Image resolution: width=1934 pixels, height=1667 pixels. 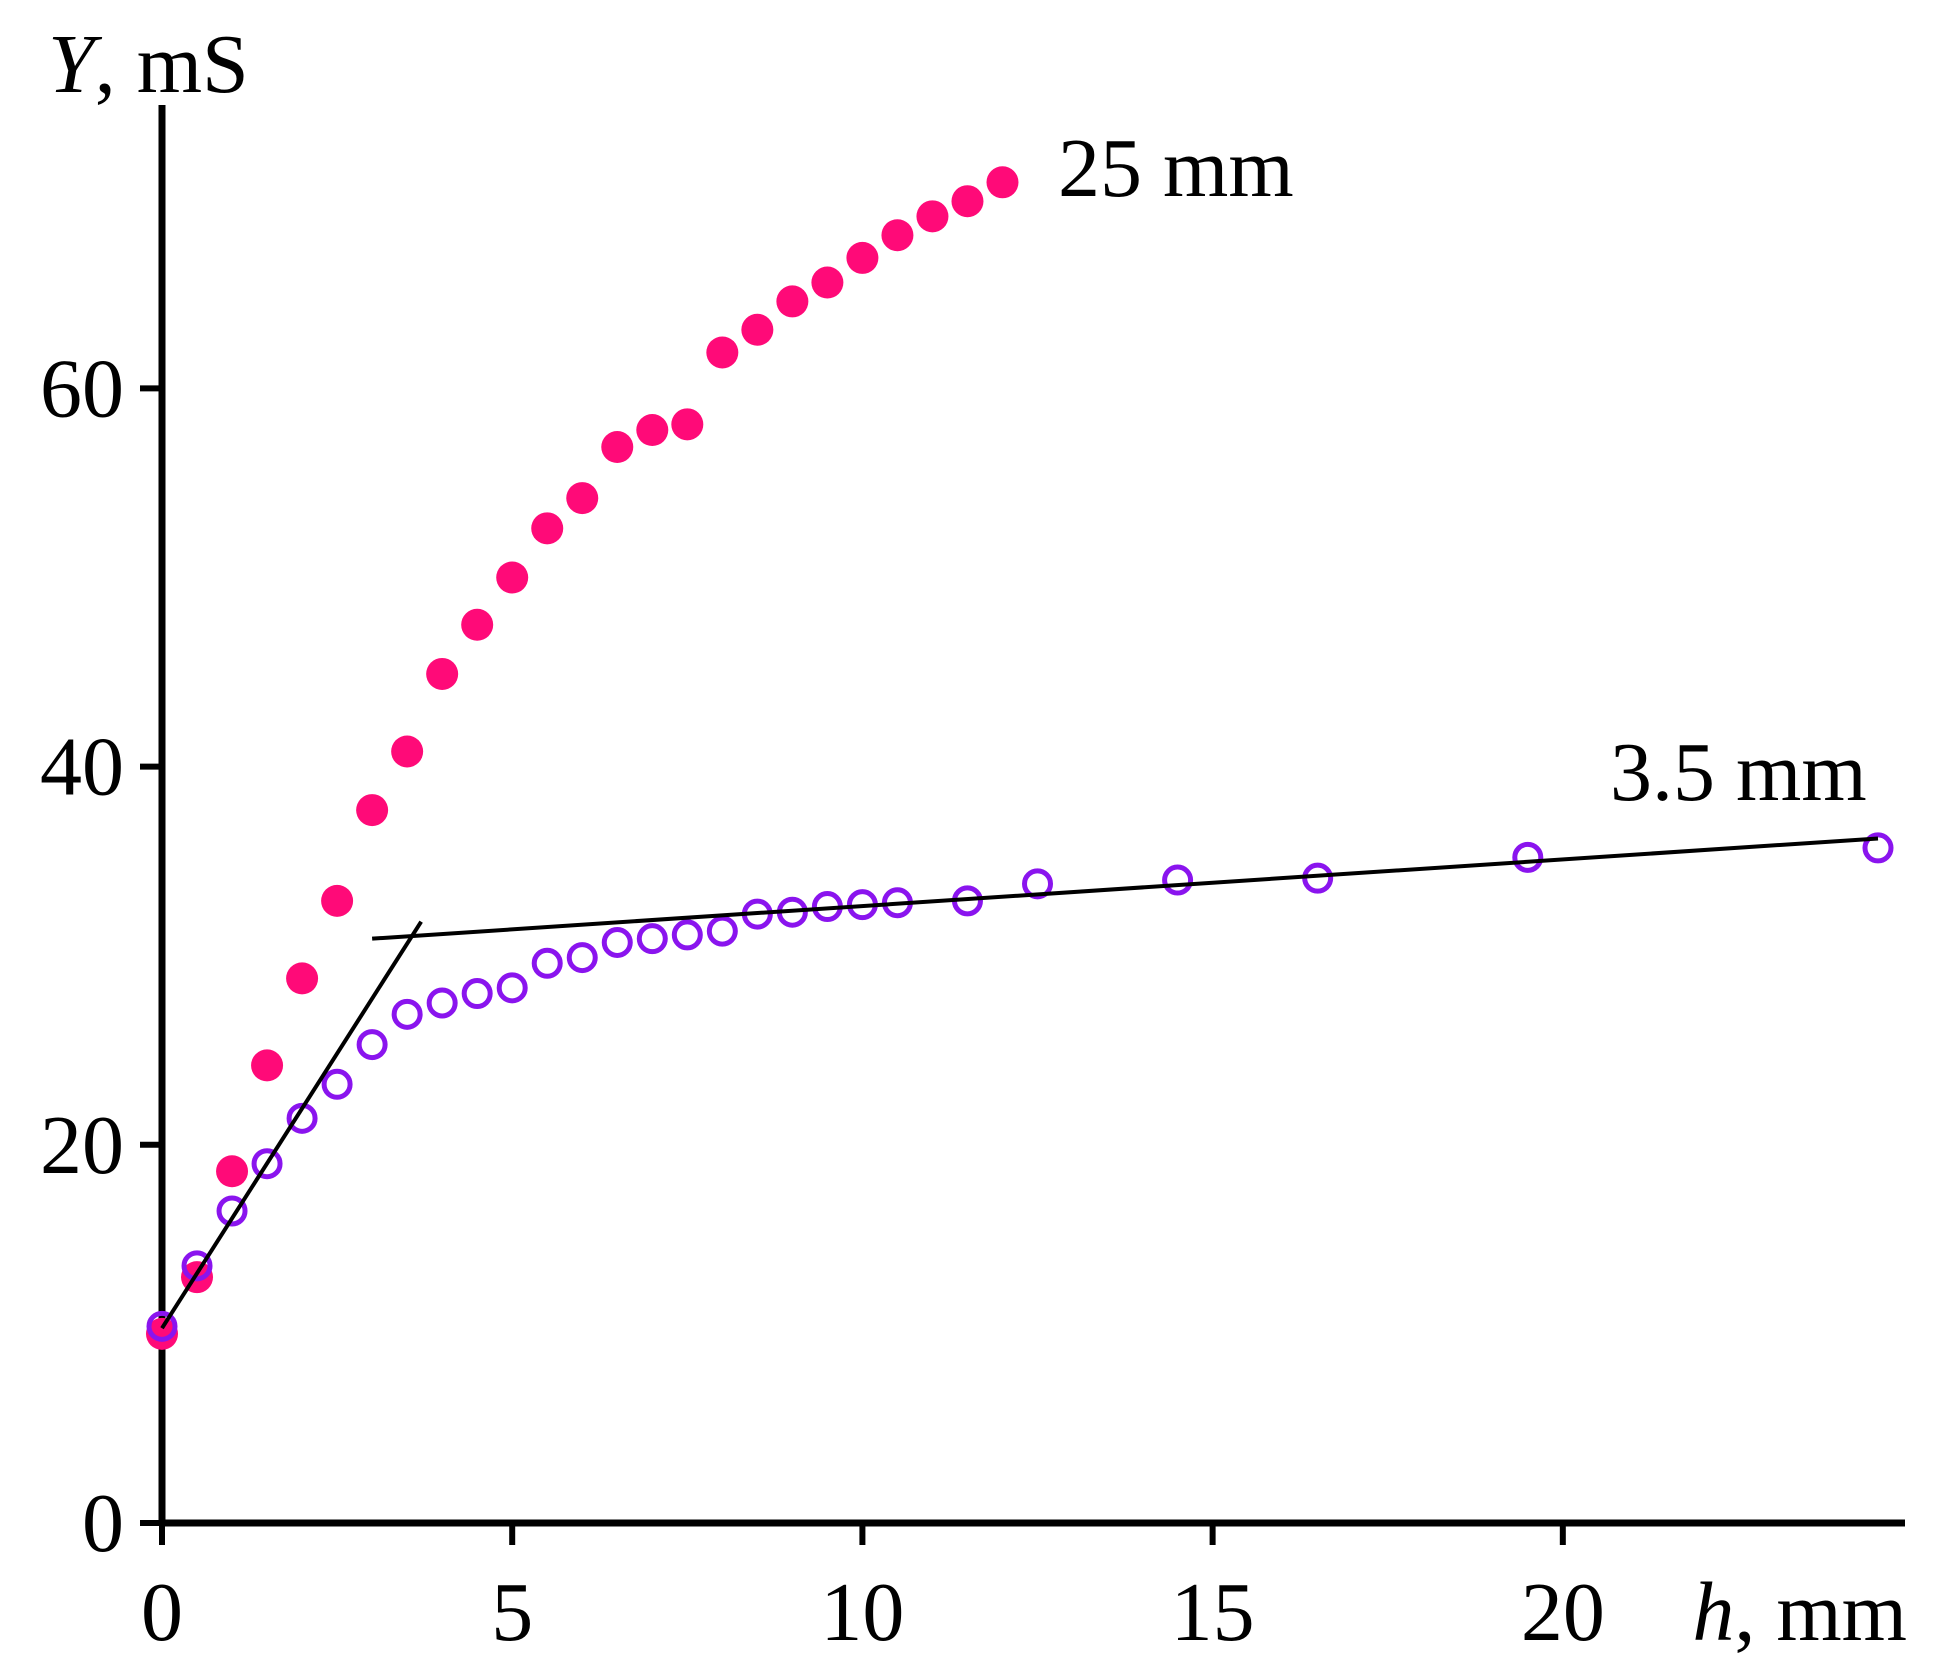 What do you see at coordinates (1176, 168) in the screenshot?
I see `series-label-25mm: 25 mm` at bounding box center [1176, 168].